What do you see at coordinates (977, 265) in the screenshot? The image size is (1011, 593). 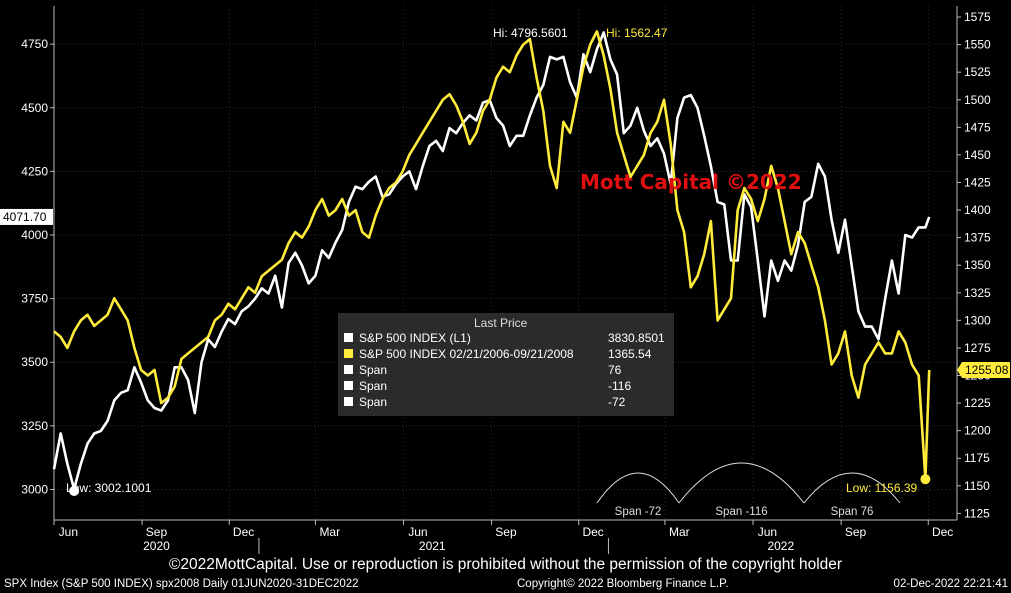 I see `right-tick-label: 1350` at bounding box center [977, 265].